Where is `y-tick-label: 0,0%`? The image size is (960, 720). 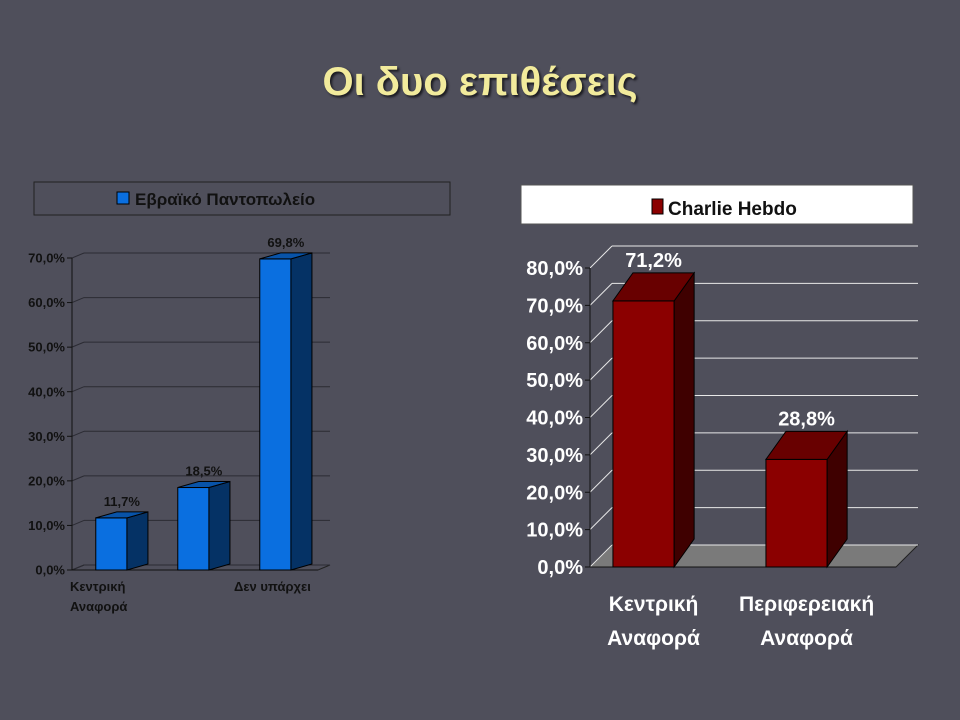 y-tick-label: 0,0% is located at coordinates (50, 570).